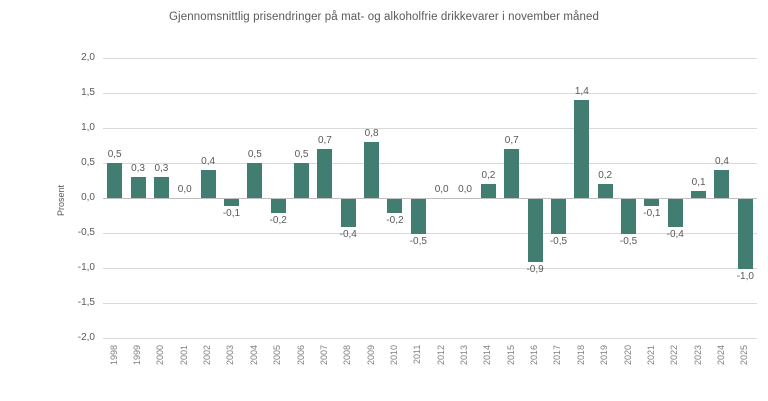 The width and height of the screenshot is (768, 401). Describe the element at coordinates (183, 355) in the screenshot. I see `x-tick-label: 2001` at that location.